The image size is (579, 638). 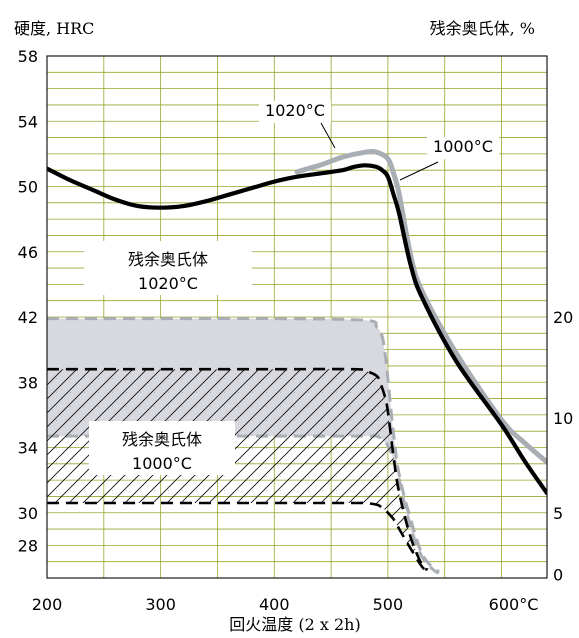 I want to click on x-tick-label: 200, so click(x=47, y=604).